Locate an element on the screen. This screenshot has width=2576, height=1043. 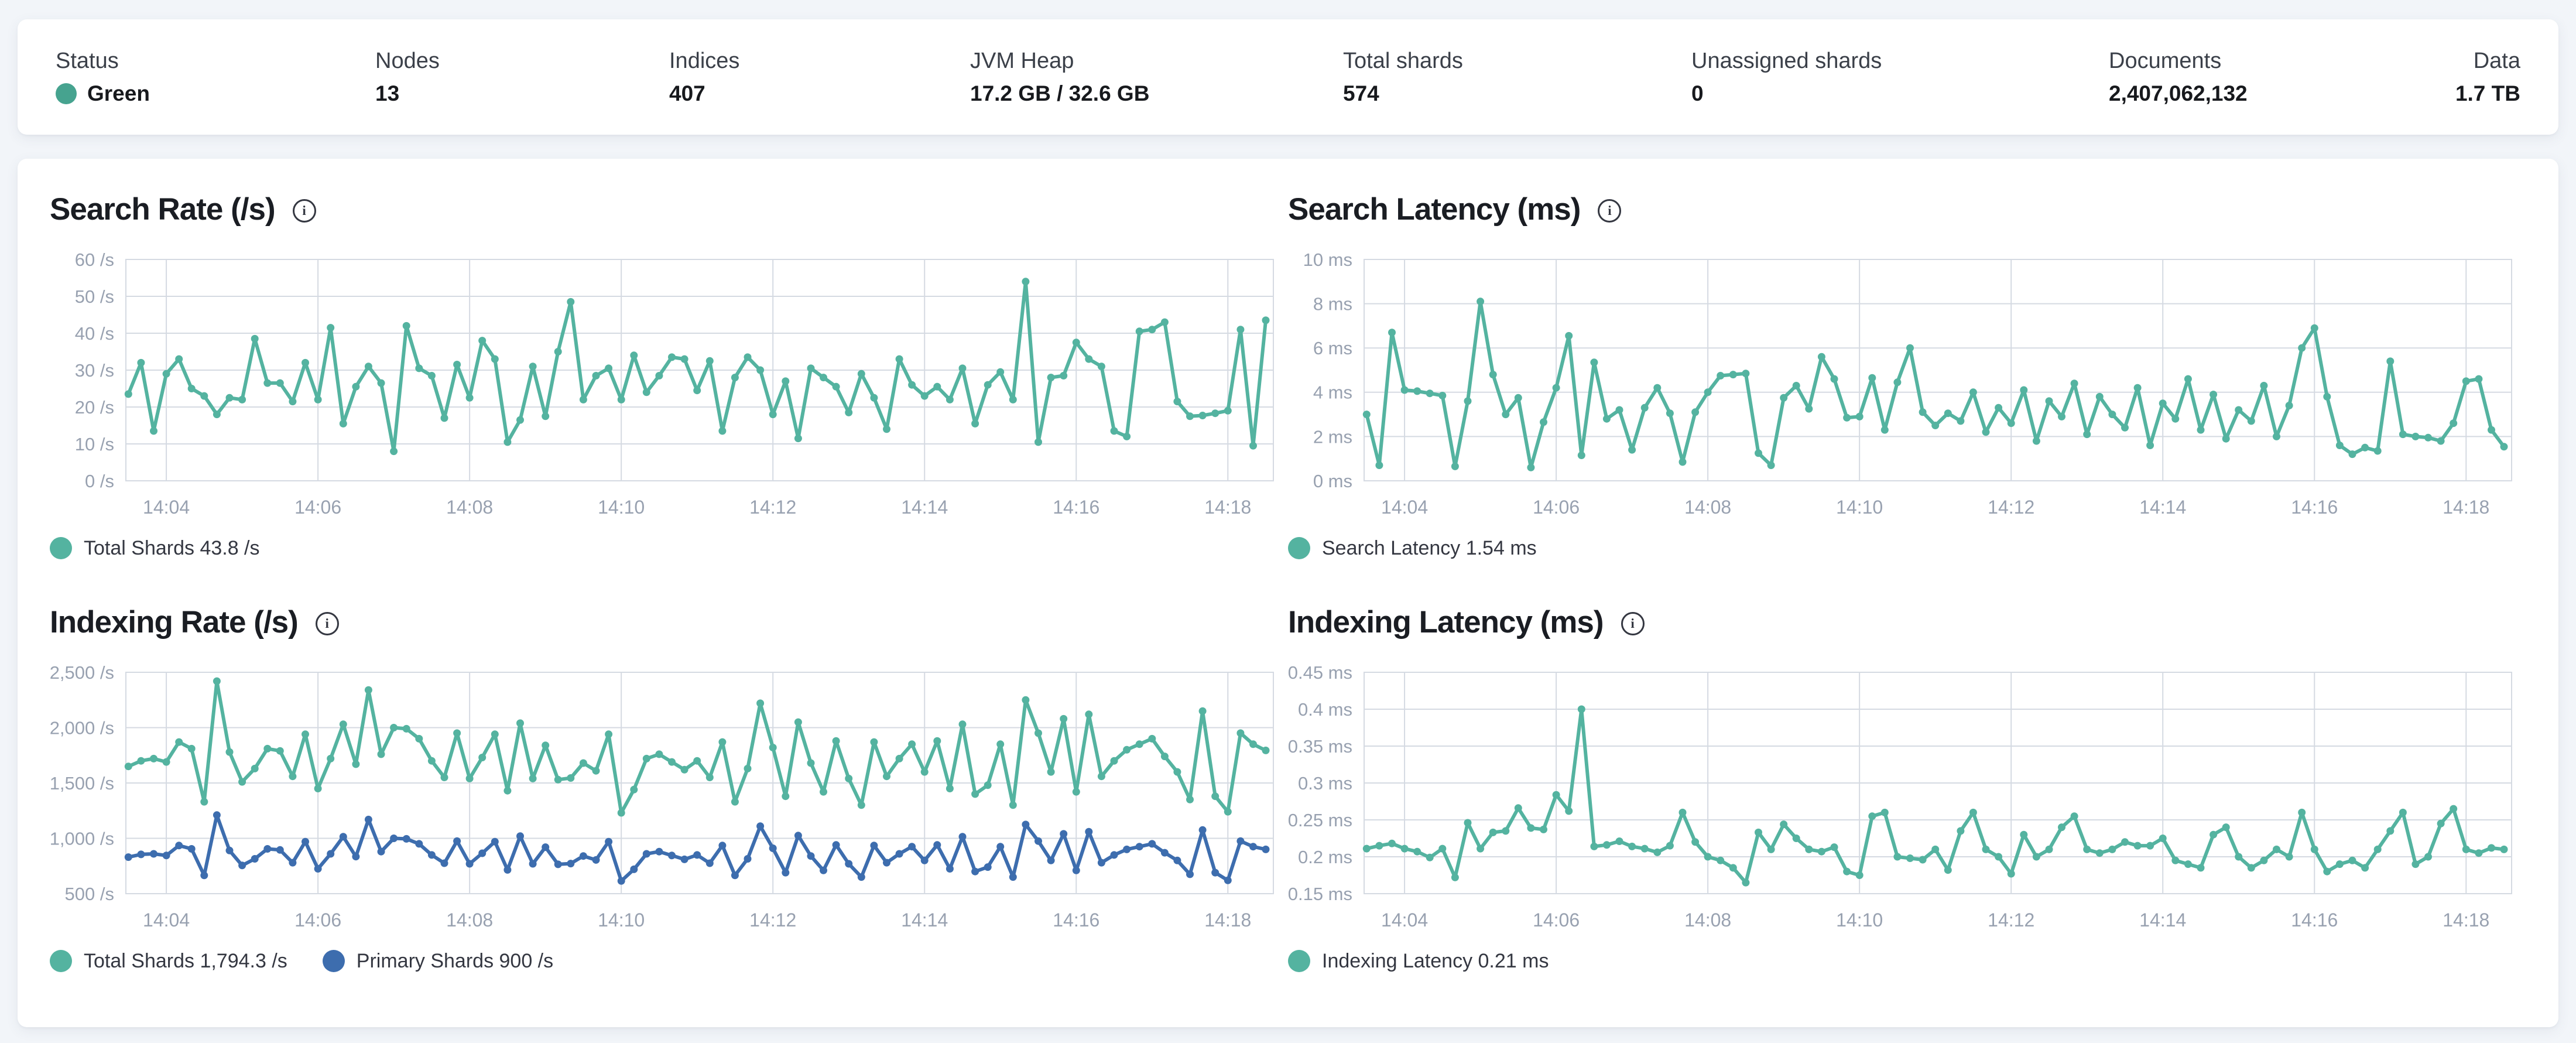
stat-unassigned-shards: Unassigned shards 0 is located at coordinates (1900, 77).